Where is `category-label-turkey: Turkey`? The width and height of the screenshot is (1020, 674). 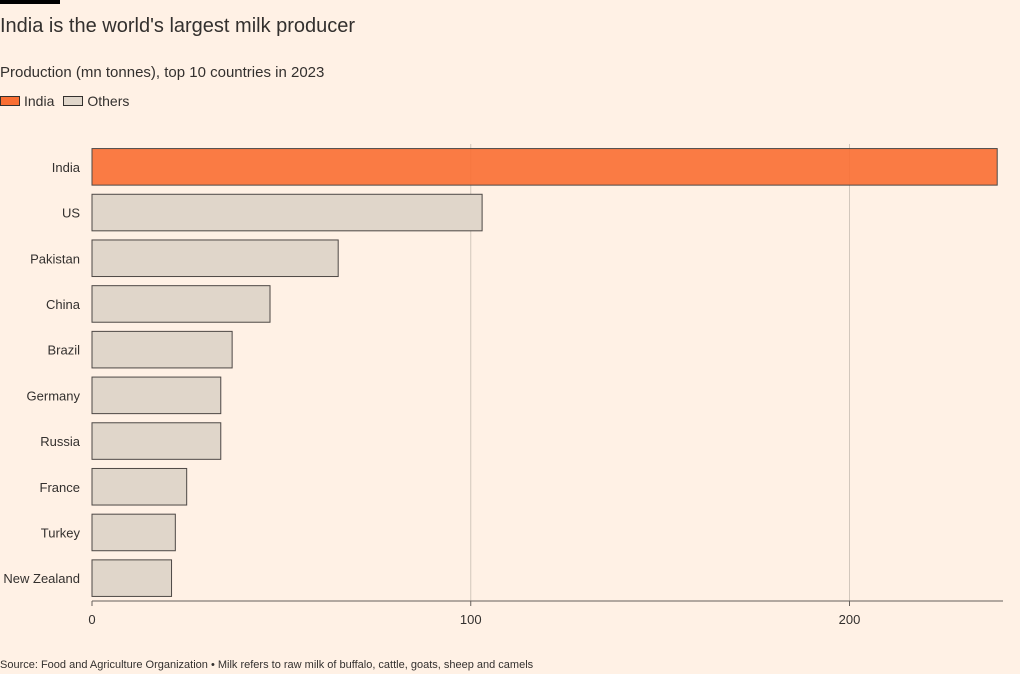
category-label-turkey: Turkey is located at coordinates (61, 532).